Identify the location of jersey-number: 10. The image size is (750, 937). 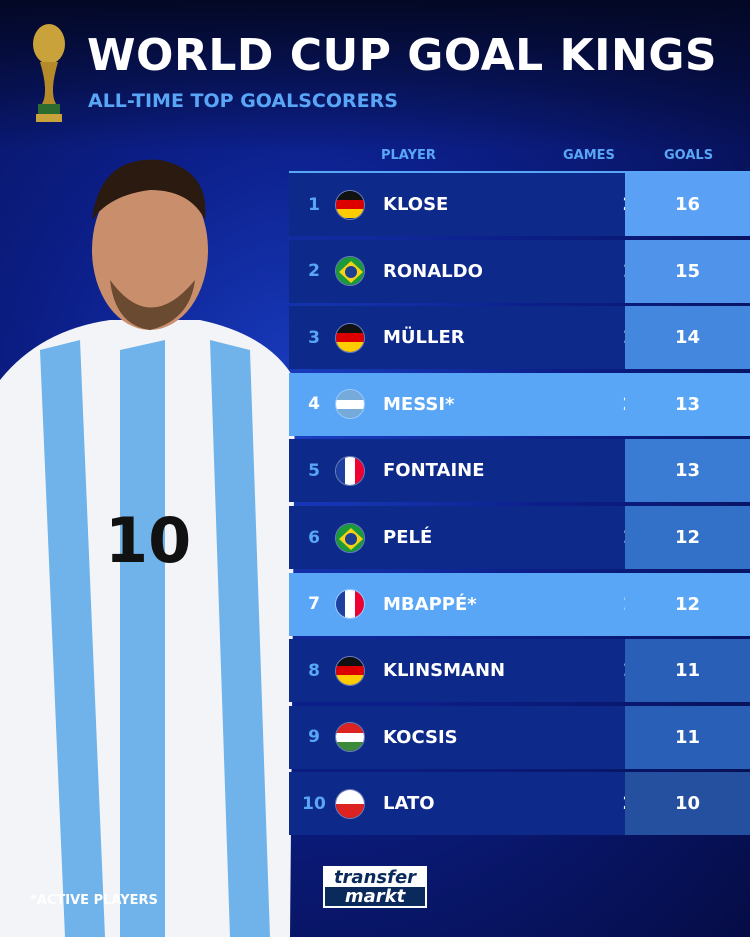
(148, 540).